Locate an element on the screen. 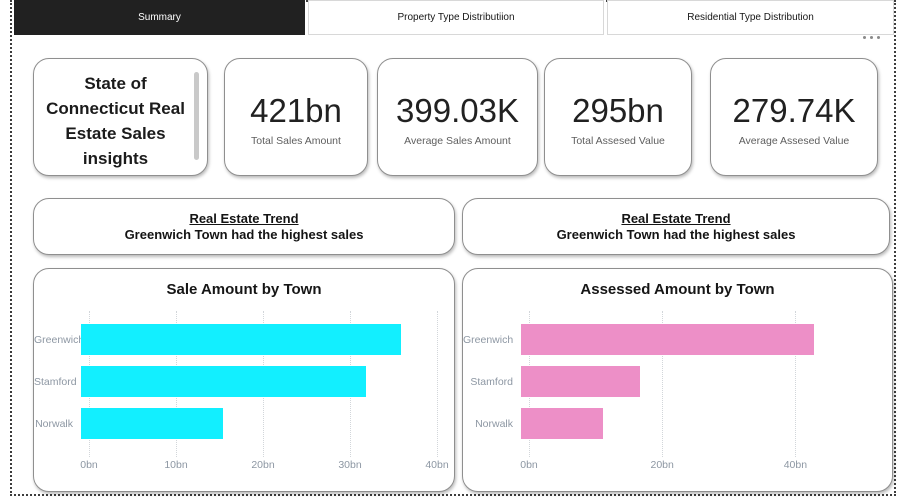 The width and height of the screenshot is (907, 502). tab-residential-type-distribution: Residential Type Distribution is located at coordinates (750, 17).